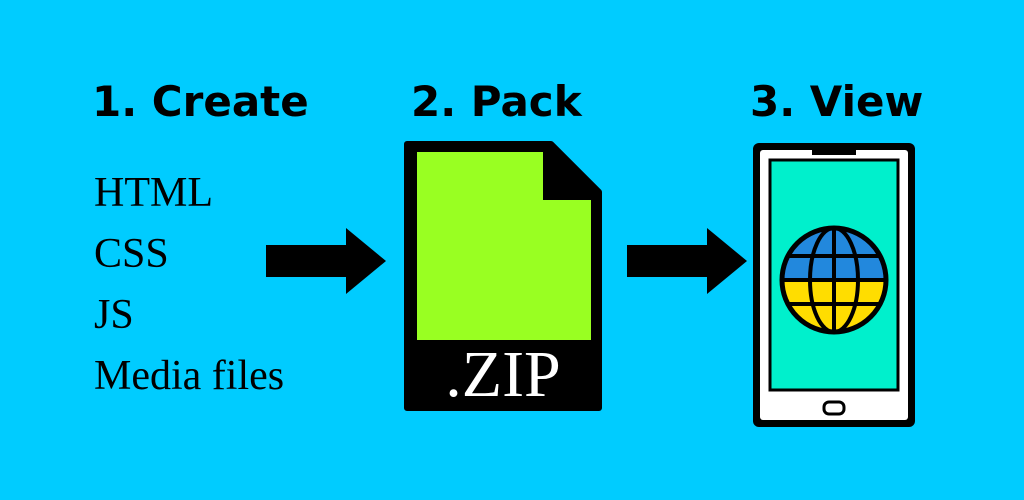 The height and width of the screenshot is (500, 1024). Describe the element at coordinates (503, 276) in the screenshot. I see `zip-file-icon` at that location.